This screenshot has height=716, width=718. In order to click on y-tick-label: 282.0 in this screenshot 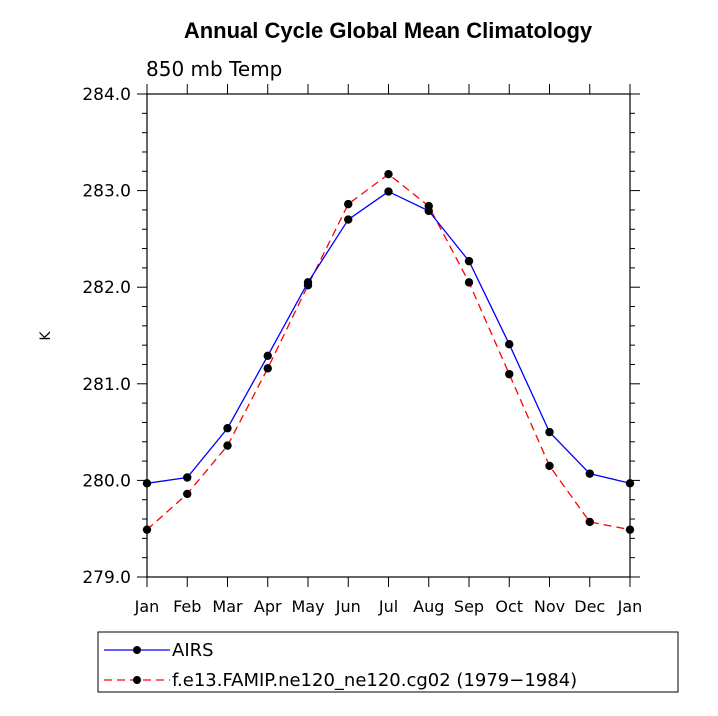, I will do `click(106, 288)`.